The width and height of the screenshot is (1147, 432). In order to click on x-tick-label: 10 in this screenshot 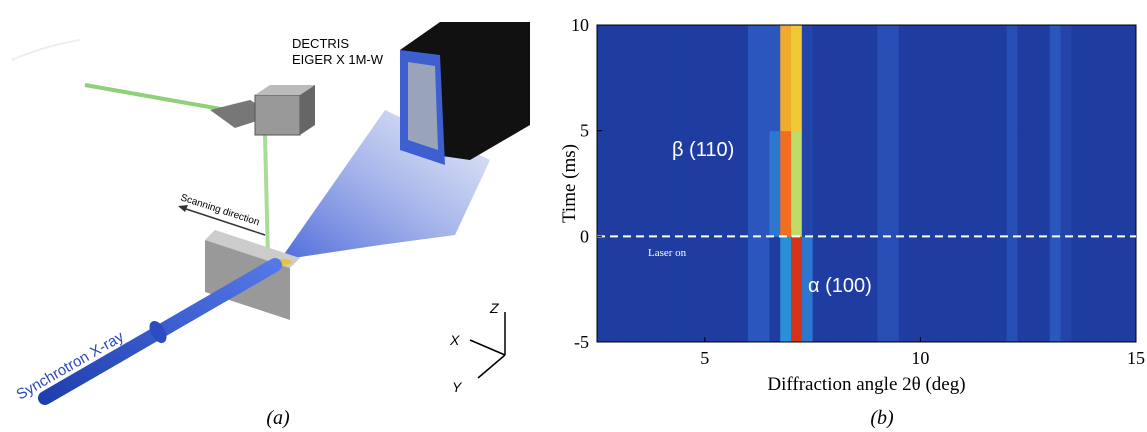, I will do `click(920, 358)`.